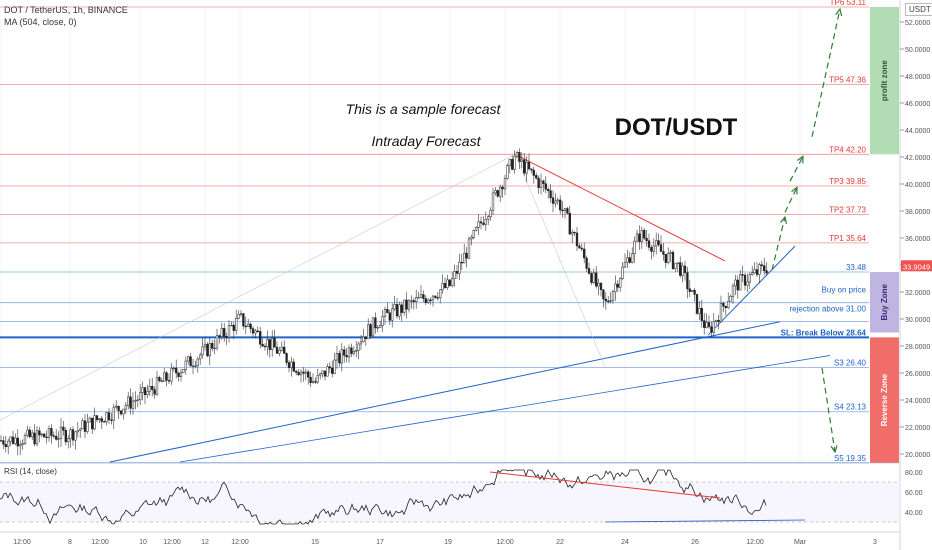  What do you see at coordinates (800, 542) in the screenshot?
I see `time-tick: Mar` at bounding box center [800, 542].